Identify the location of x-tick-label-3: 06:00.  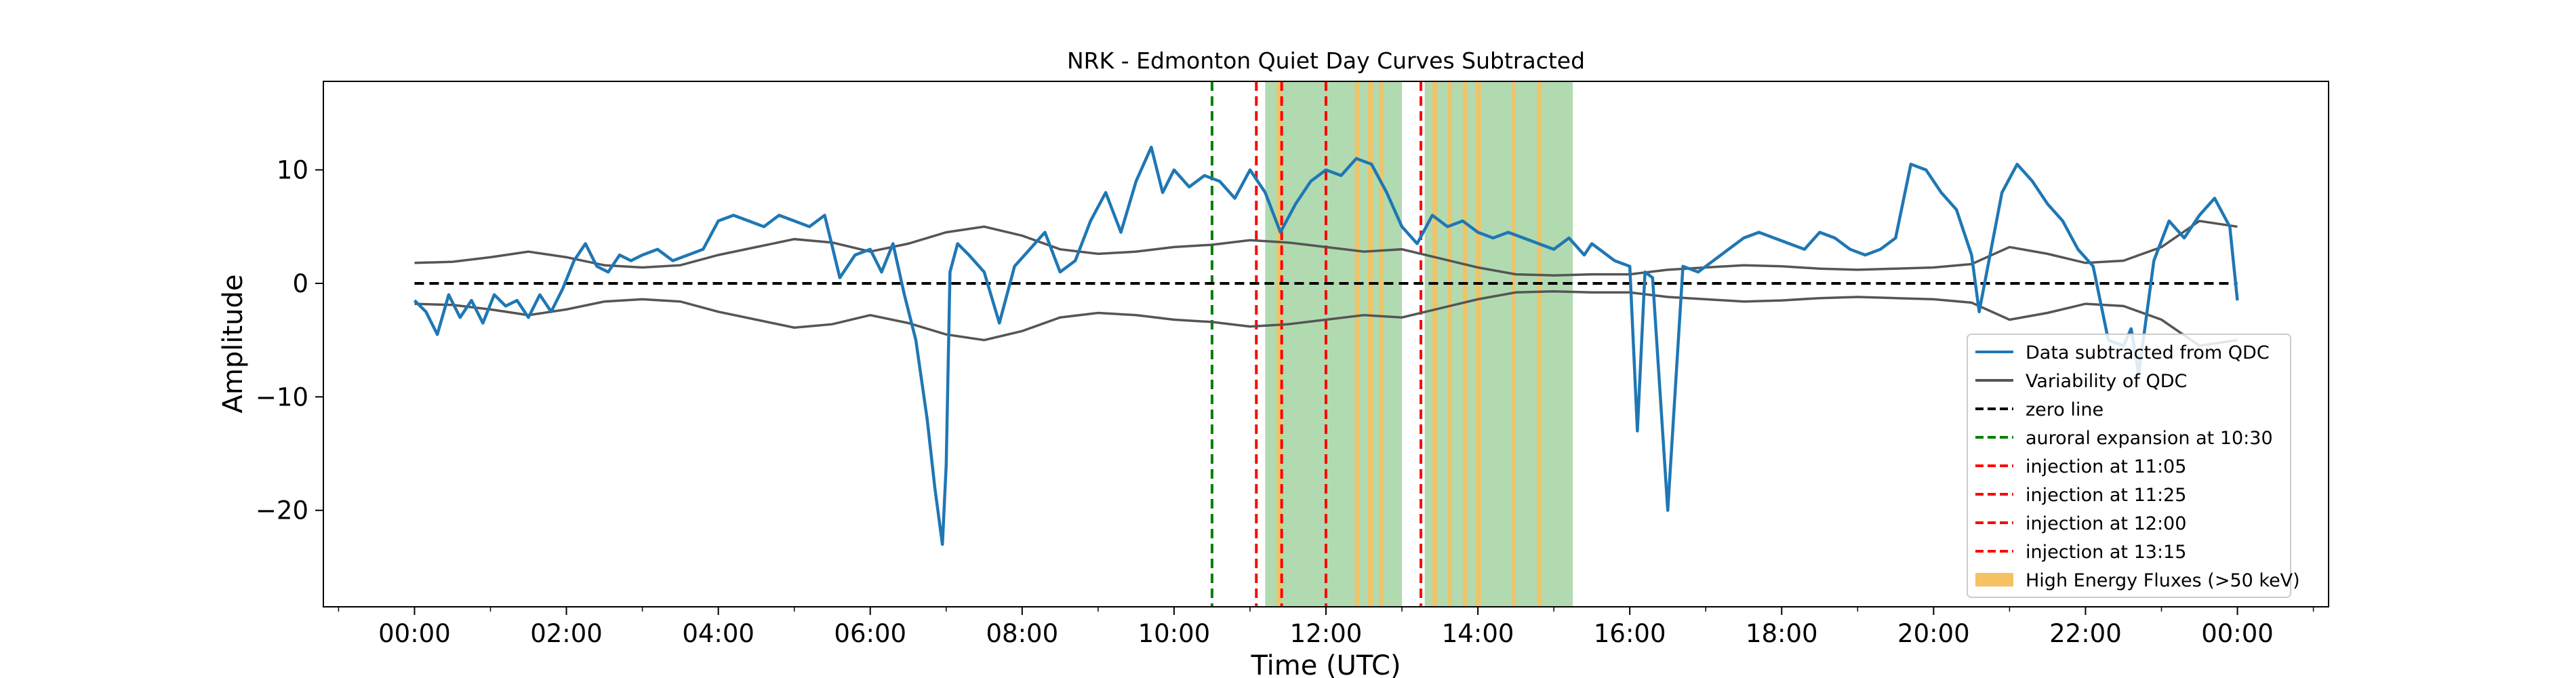
(870, 633).